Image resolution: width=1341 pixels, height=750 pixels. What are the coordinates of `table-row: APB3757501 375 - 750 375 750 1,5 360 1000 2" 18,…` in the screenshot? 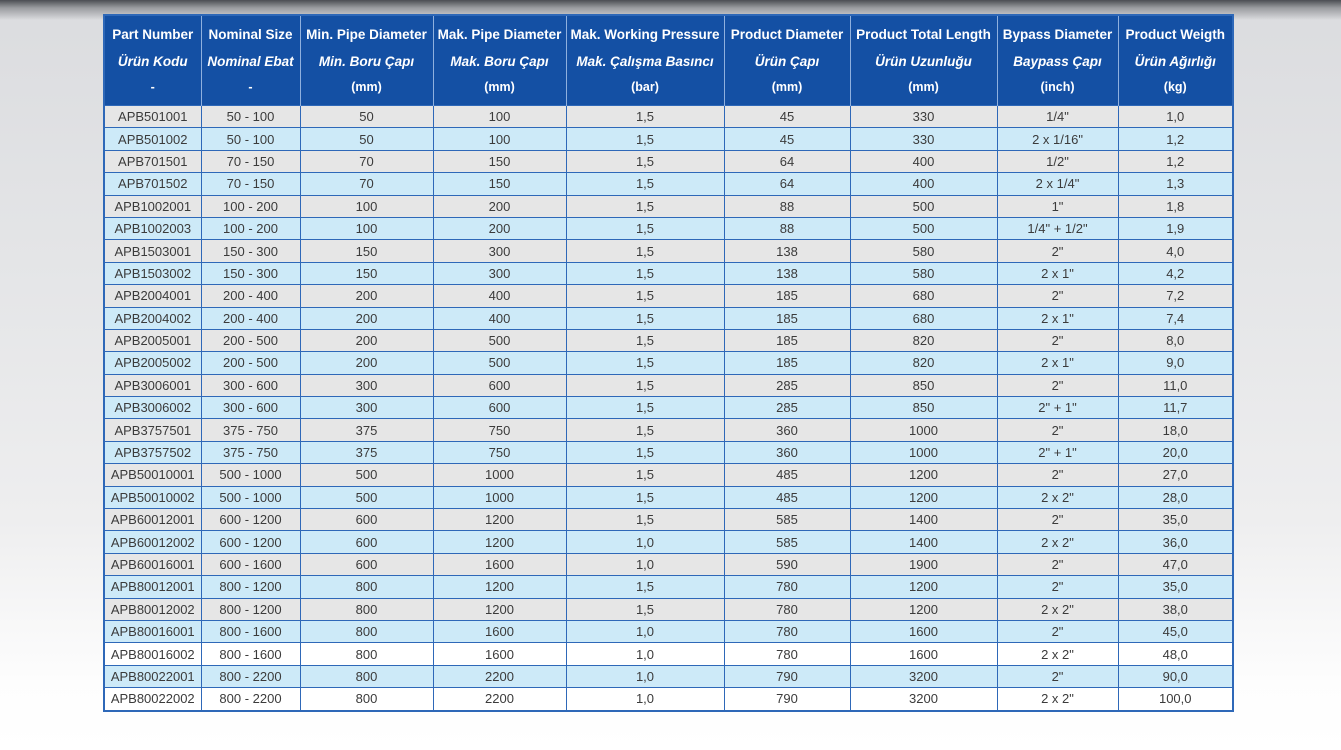 It's located at (668, 430).